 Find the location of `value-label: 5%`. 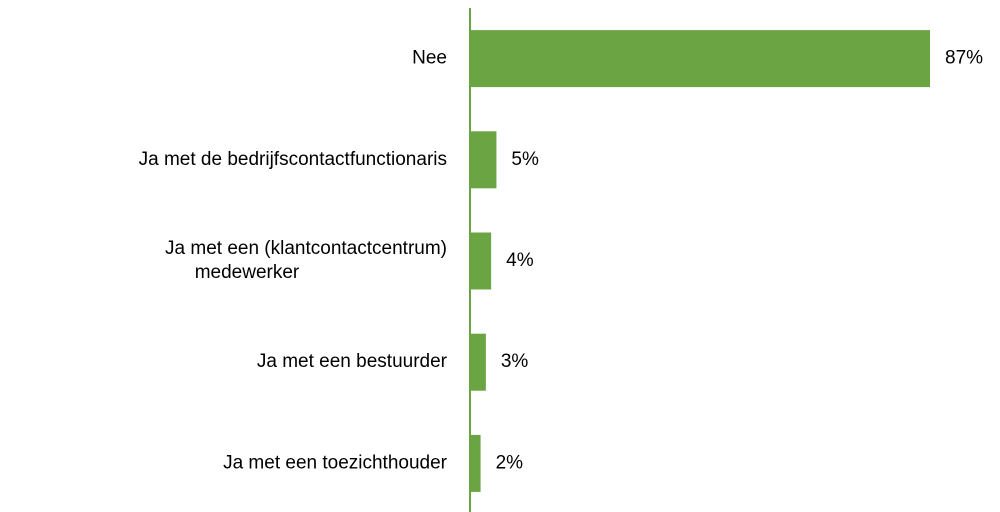

value-label: 5% is located at coordinates (525, 159).